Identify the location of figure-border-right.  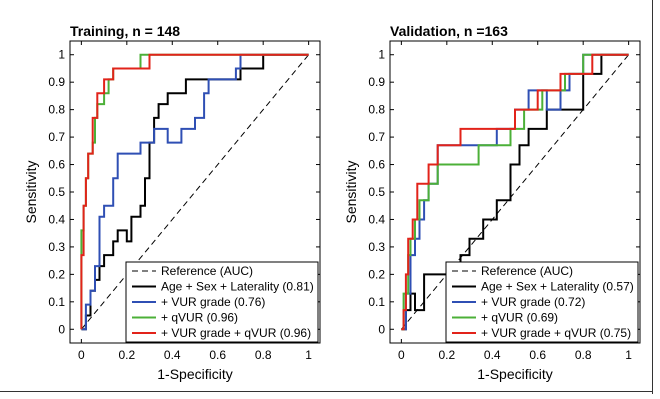
(652, 197).